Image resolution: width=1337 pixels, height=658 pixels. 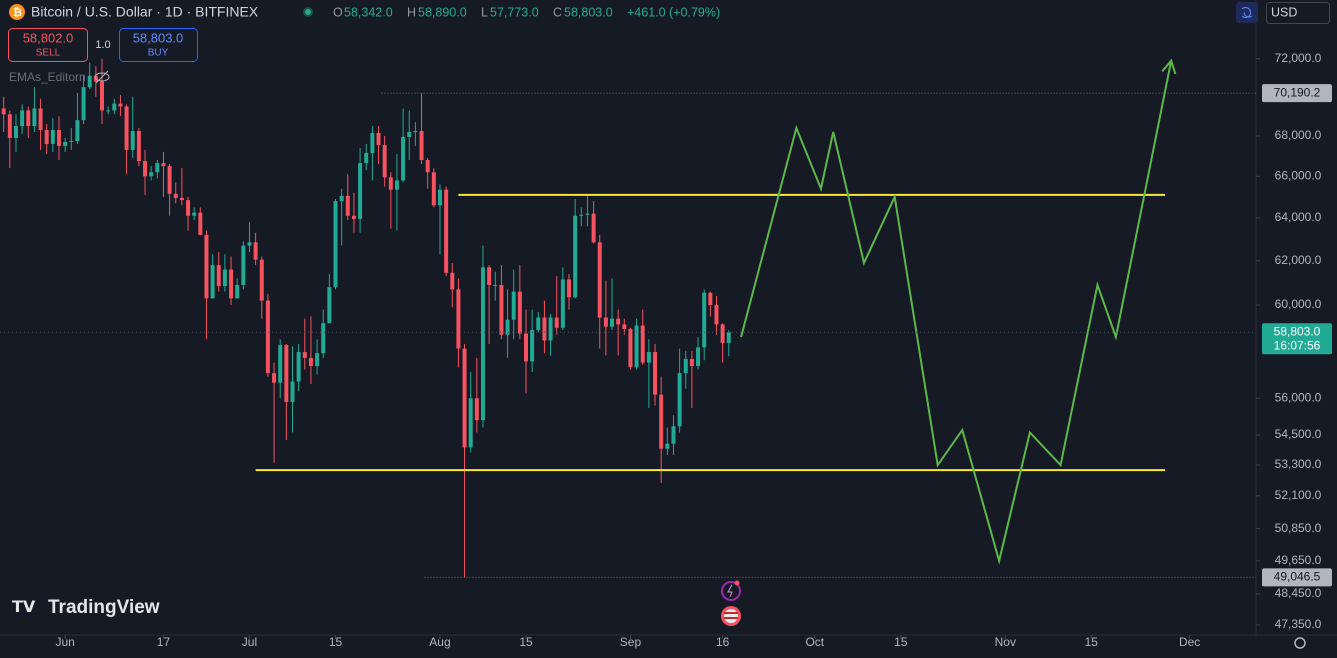 I want to click on change-value: +461.0 (+0.79%), so click(x=673, y=12).